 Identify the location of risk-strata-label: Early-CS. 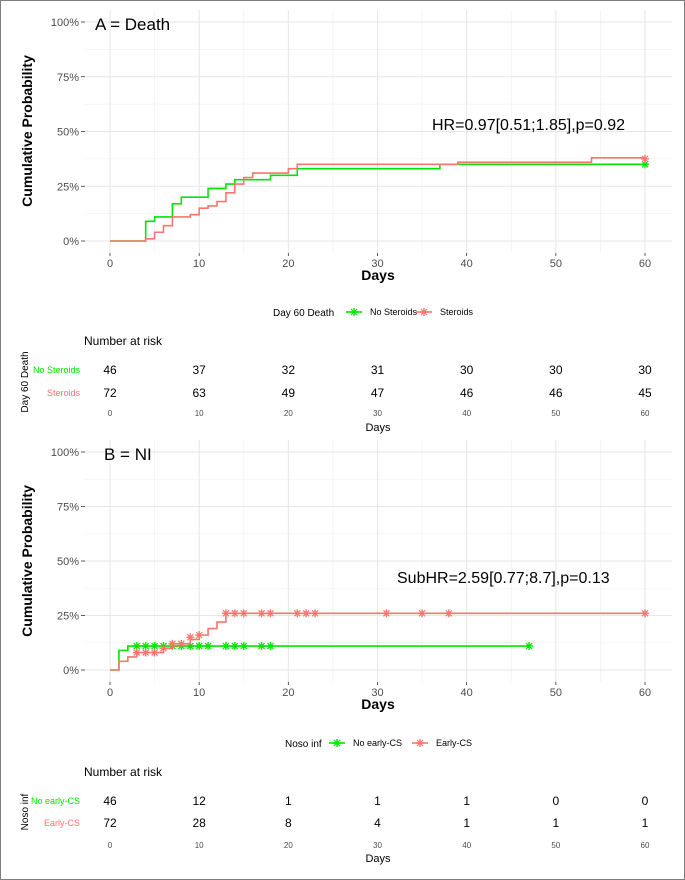
(62, 823).